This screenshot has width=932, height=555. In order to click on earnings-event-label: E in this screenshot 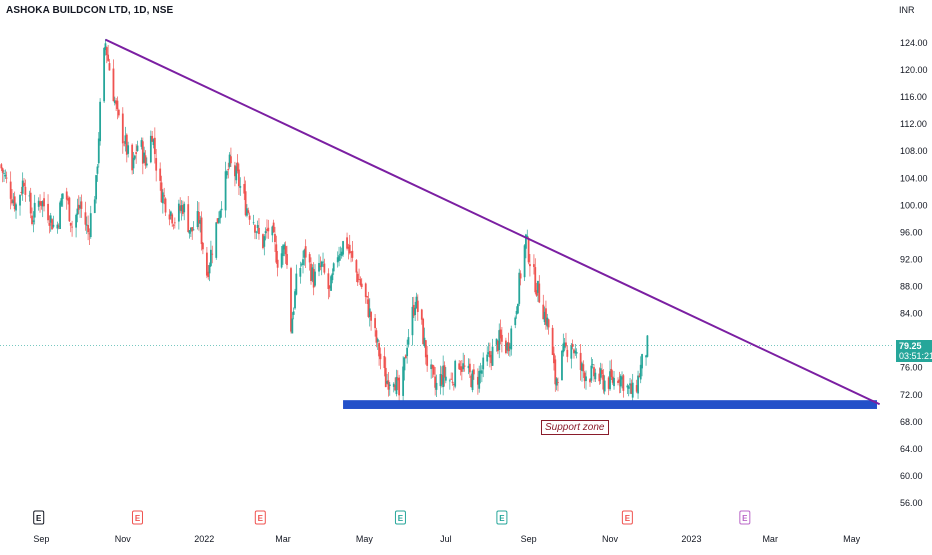, I will do `click(628, 518)`.